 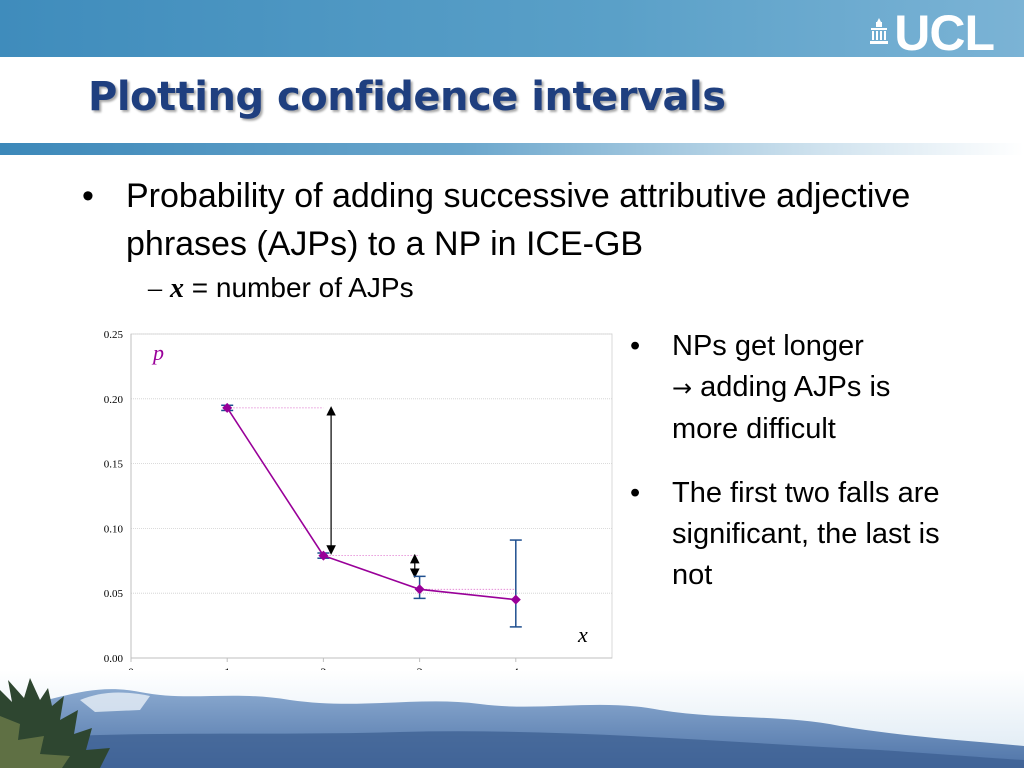 I want to click on slide-title: Plotting confidence intervals, so click(x=407, y=97).